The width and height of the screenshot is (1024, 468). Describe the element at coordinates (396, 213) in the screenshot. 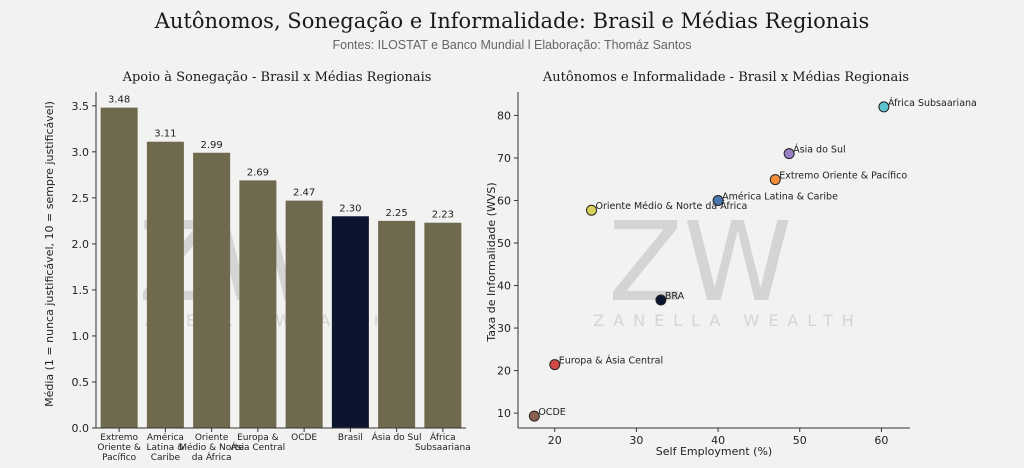

I see `bar-value-label: 2.25` at that location.